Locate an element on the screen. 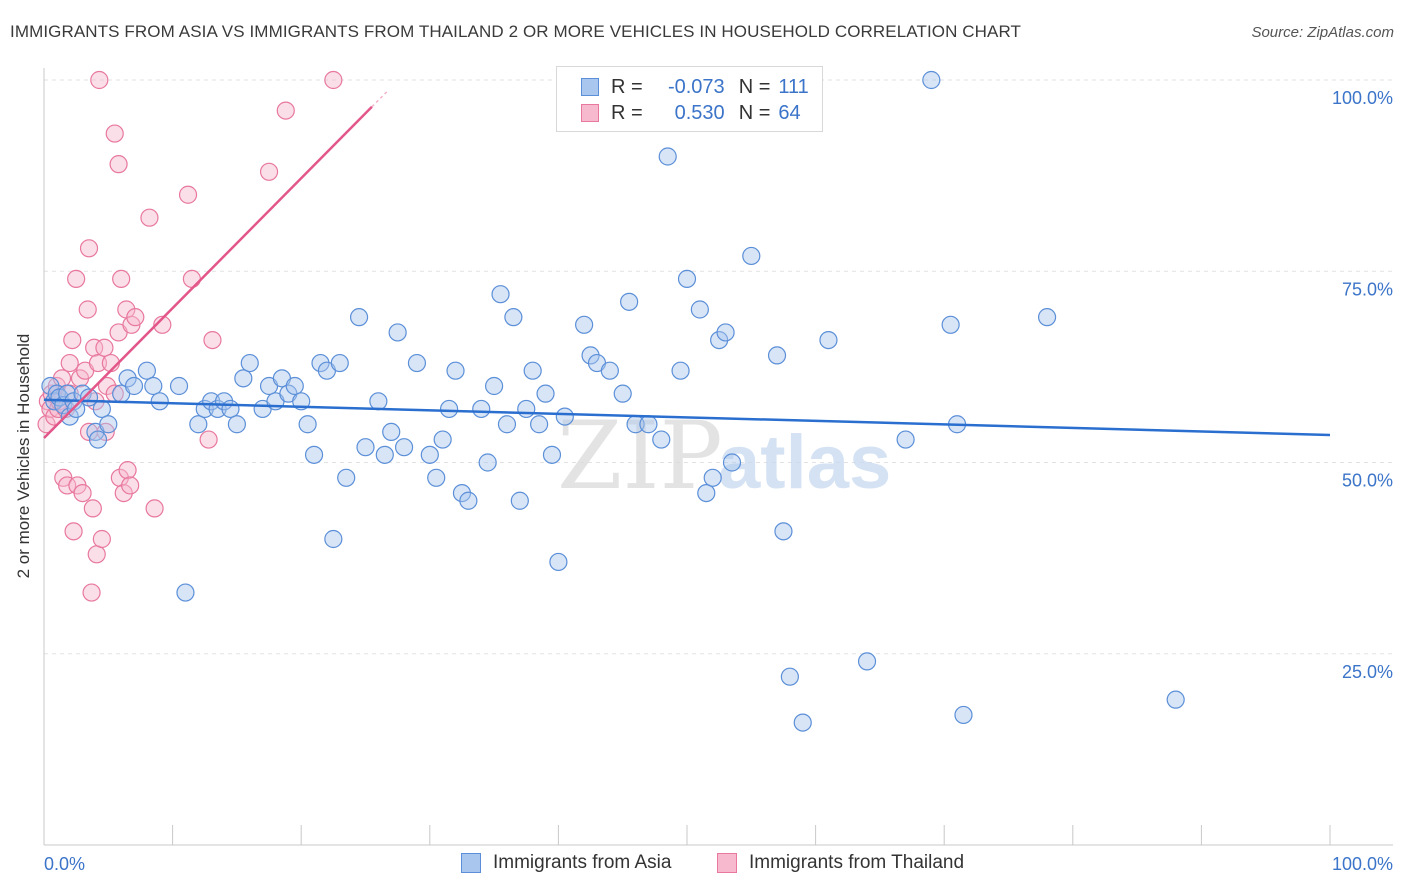 The width and height of the screenshot is (1406, 892). stats-legend: R = -0.073 N = 111 R = 0.530 N = 64 is located at coordinates (689, 99).